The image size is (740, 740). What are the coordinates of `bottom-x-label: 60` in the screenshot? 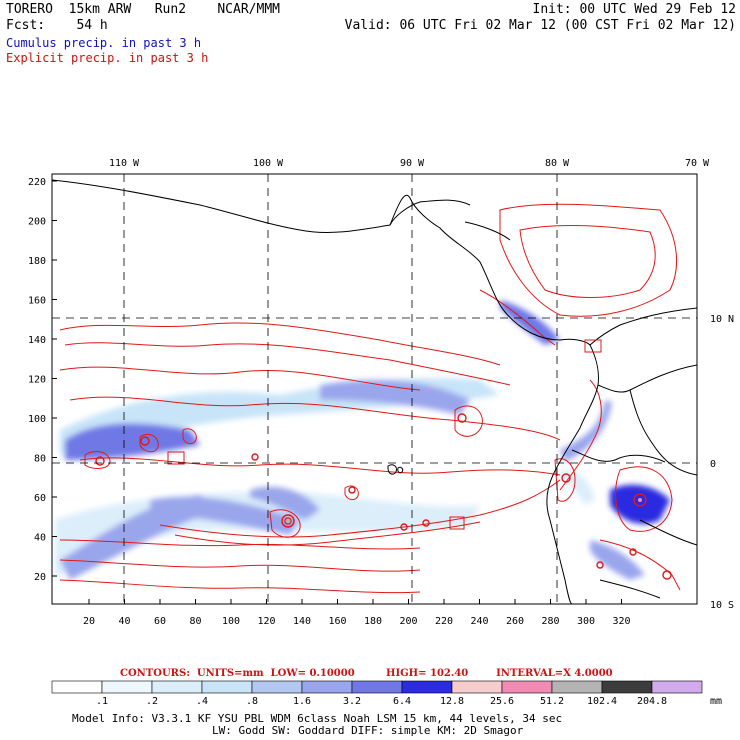 It's located at (160, 621).